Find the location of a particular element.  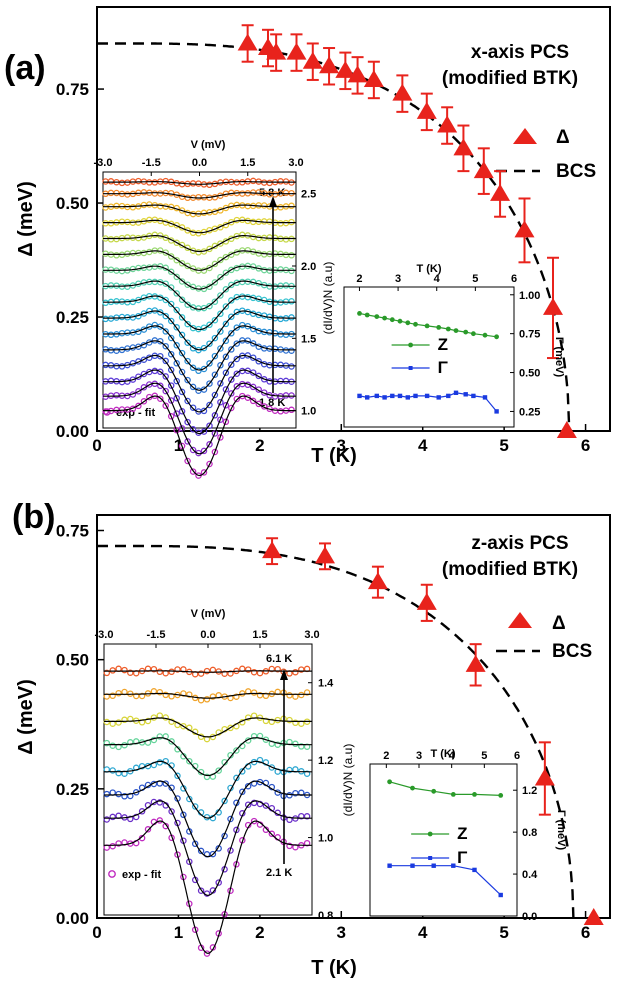

params-x-tick-label: 2 is located at coordinates (386, 756).